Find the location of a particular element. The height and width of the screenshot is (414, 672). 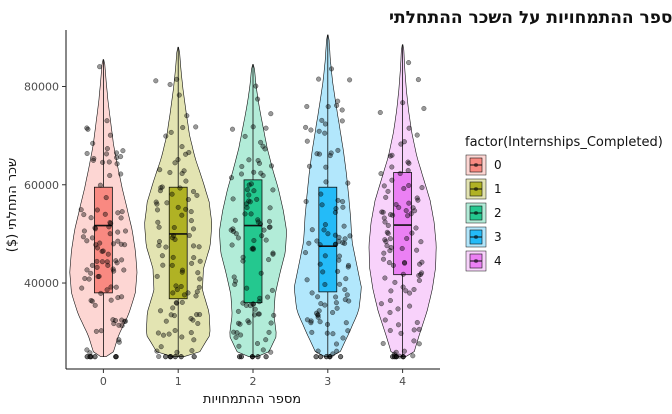

legend: factor(Internships_Completed) 0 1 2 3 4 is located at coordinates (564, 203).